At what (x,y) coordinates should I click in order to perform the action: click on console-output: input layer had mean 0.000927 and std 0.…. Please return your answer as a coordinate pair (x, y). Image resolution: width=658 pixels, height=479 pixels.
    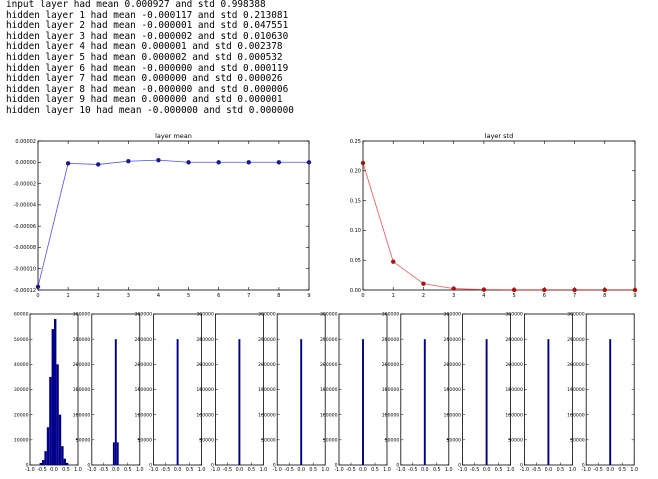
    Looking at the image, I should click on (150, 58).